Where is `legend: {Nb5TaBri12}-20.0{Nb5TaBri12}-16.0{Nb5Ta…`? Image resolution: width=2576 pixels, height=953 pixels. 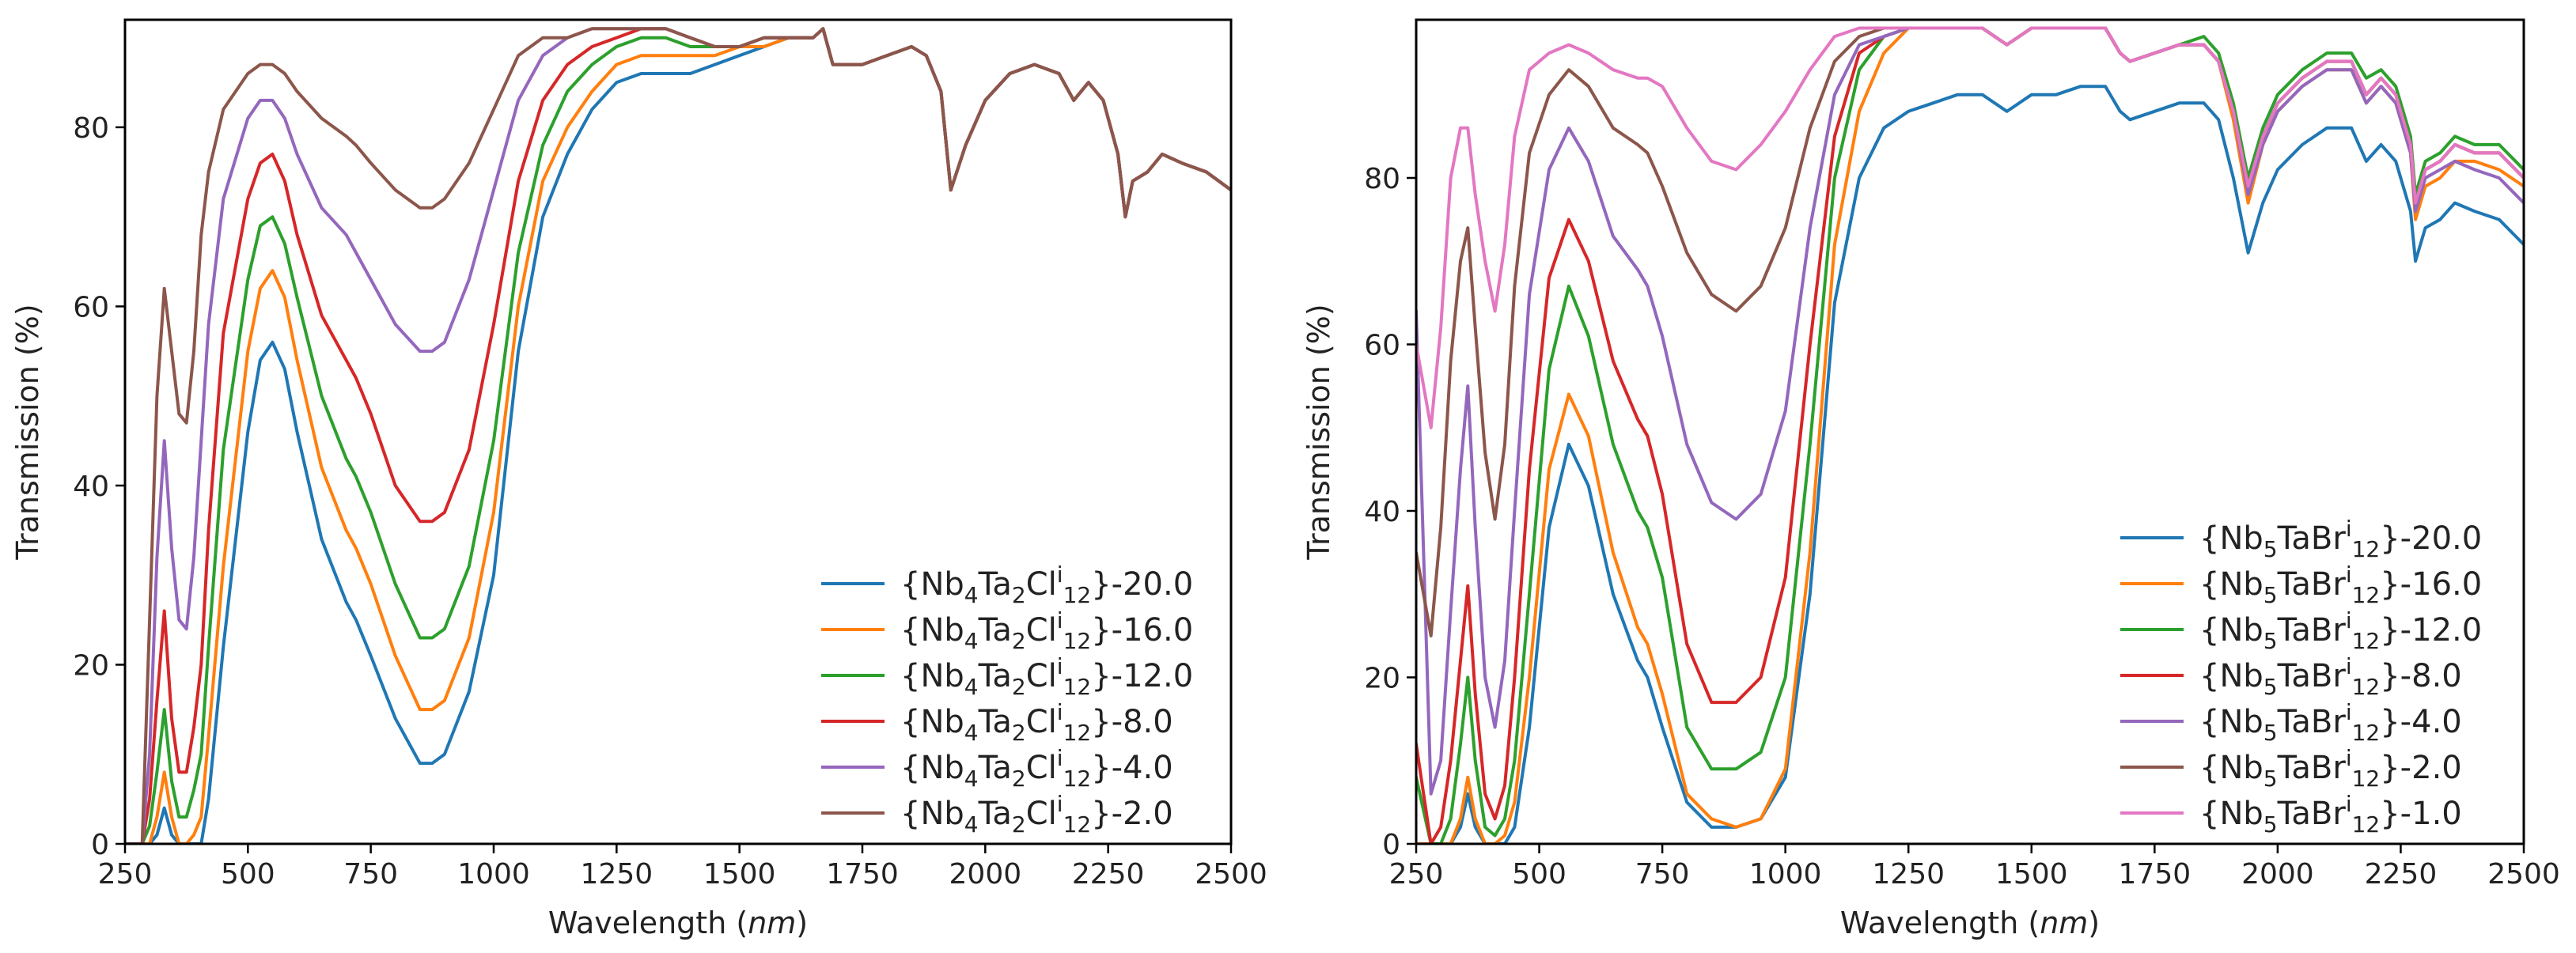 legend: {Nb5TaBri12}-20.0{Nb5TaBri12}-16.0{Nb5Ta… is located at coordinates (2301, 677).